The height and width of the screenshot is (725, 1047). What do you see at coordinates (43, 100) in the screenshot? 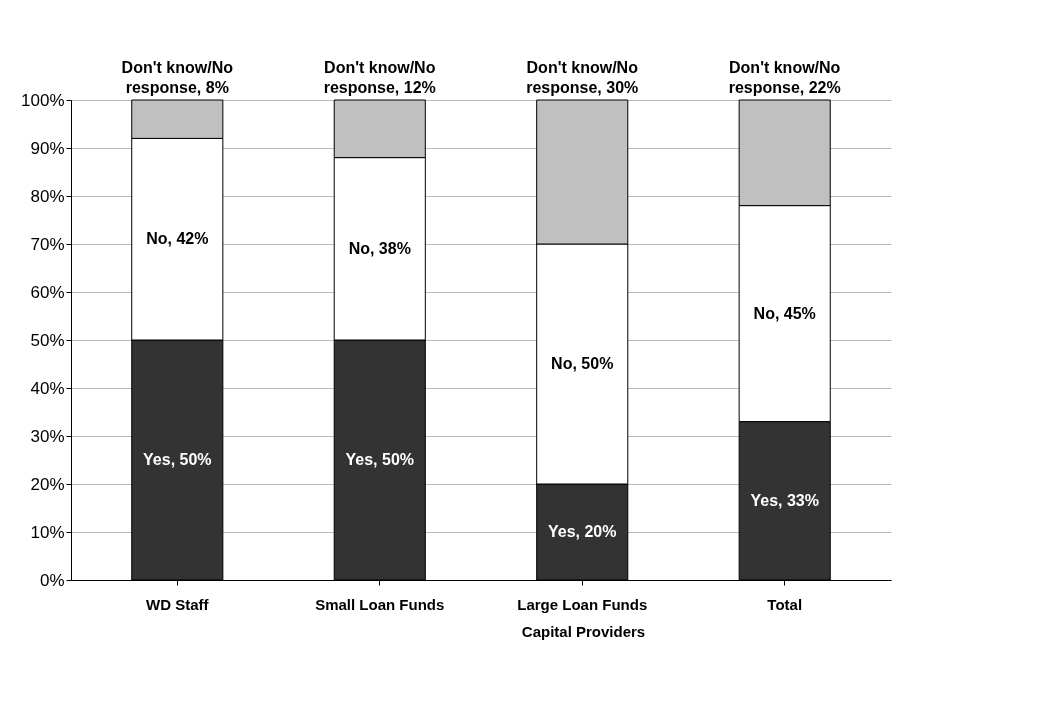
I see `y-tick-label: 100%` at bounding box center [43, 100].